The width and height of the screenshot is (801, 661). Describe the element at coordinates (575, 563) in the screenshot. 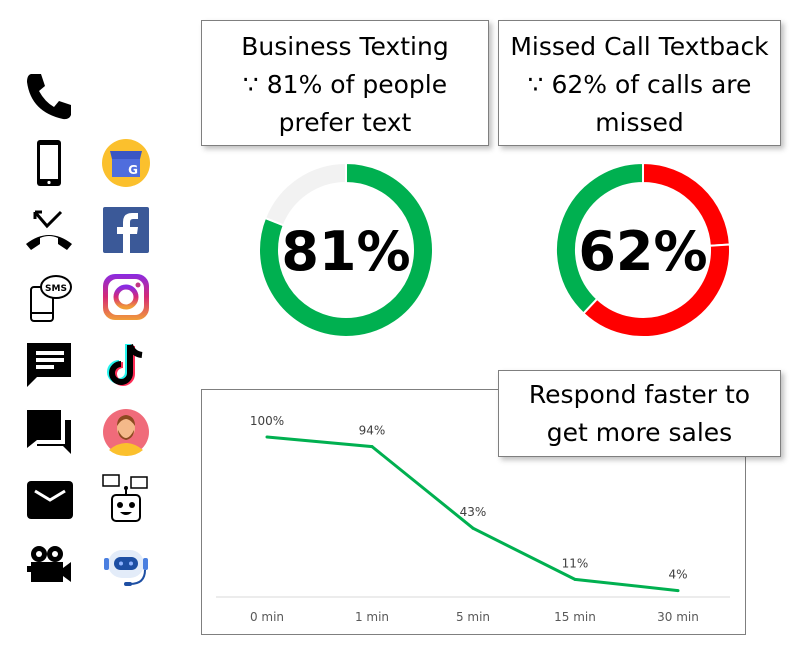

I see `data-label: 11%` at that location.